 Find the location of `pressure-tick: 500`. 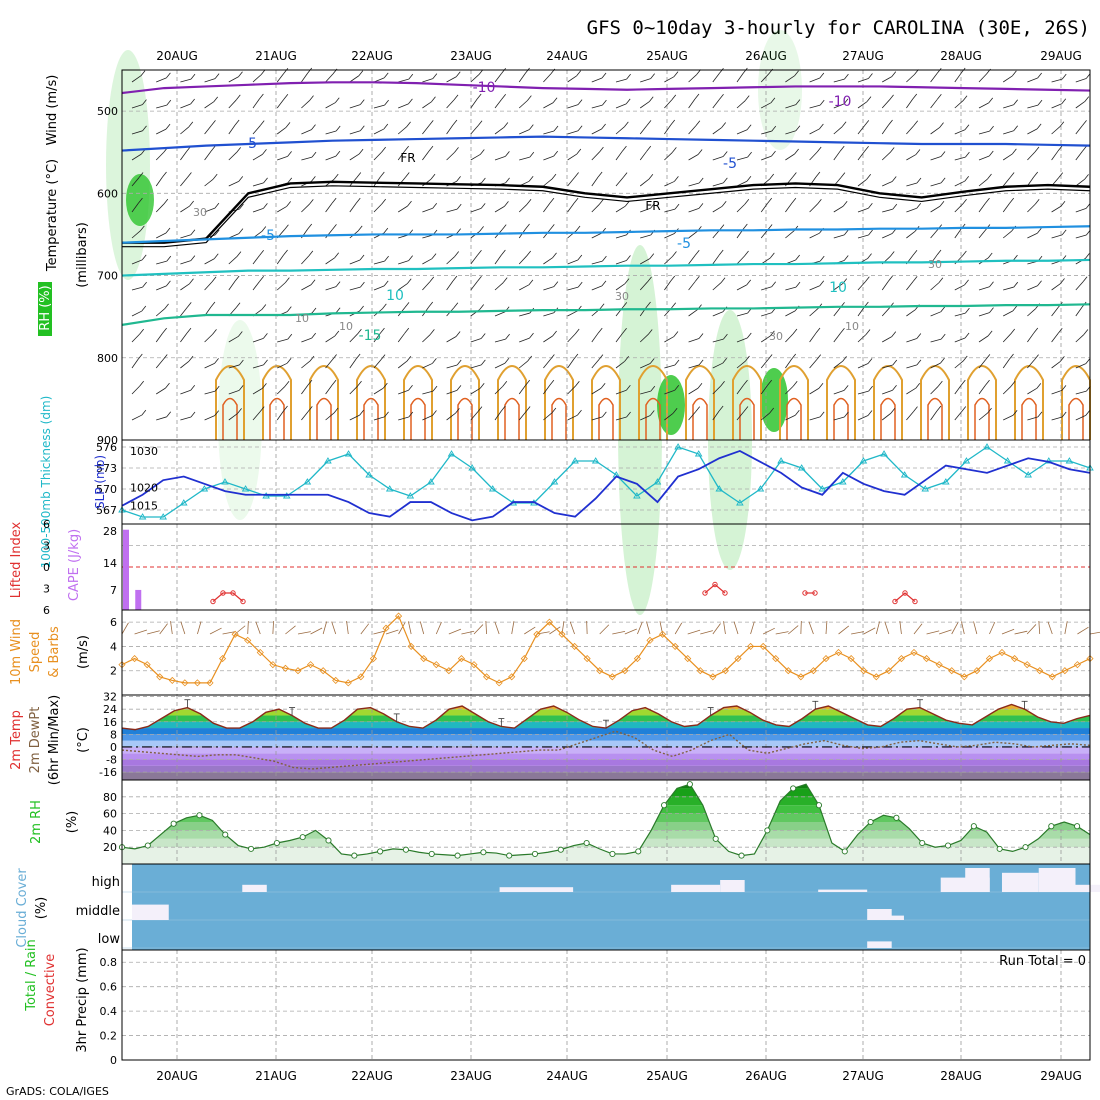

pressure-tick: 500 is located at coordinates (107, 111).